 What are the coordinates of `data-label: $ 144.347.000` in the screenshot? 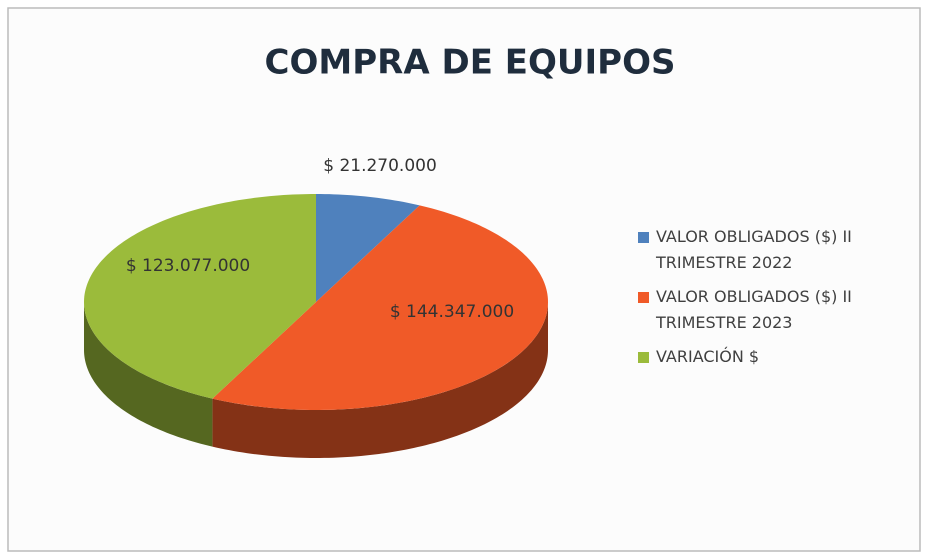 It's located at (452, 312).